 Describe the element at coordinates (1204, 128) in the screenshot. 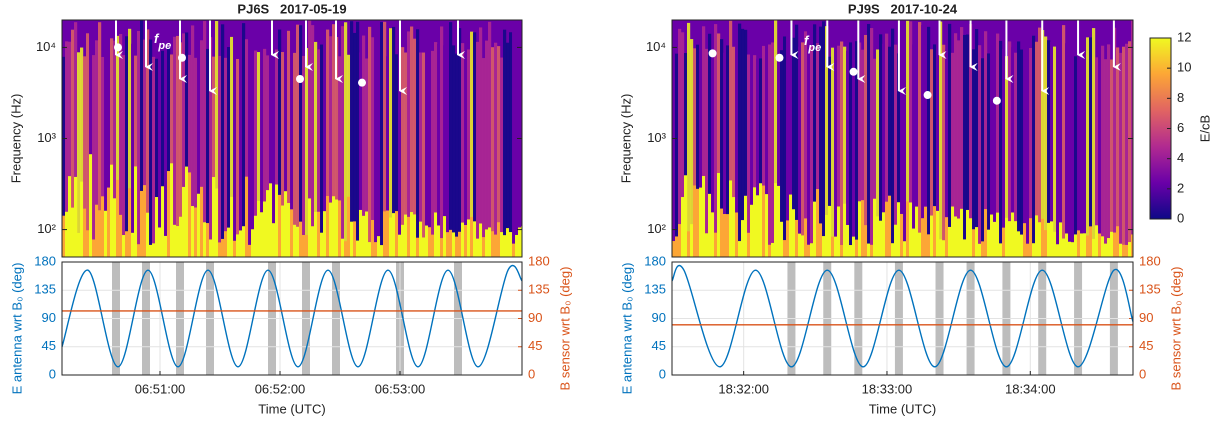

I see `colorbar-label: E/cB` at that location.